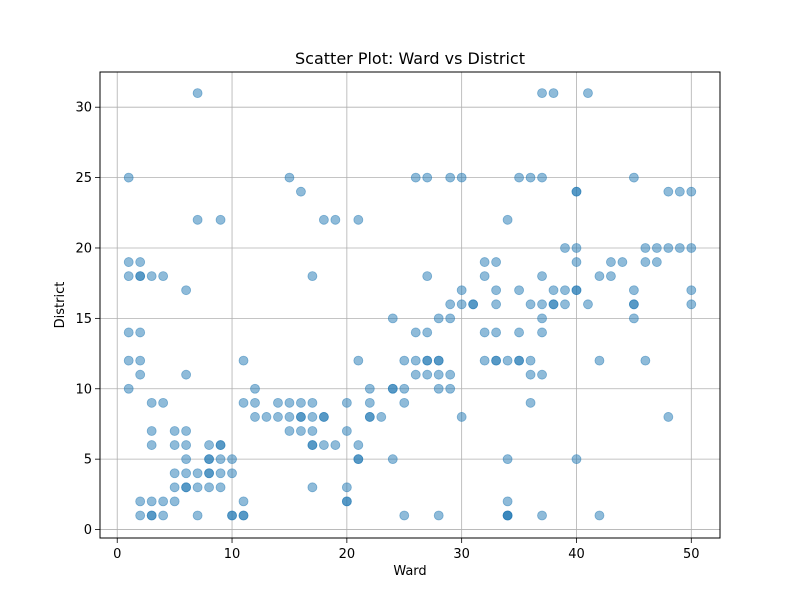 The image size is (800, 604). I want to click on x-axis-label: Ward, so click(409, 571).